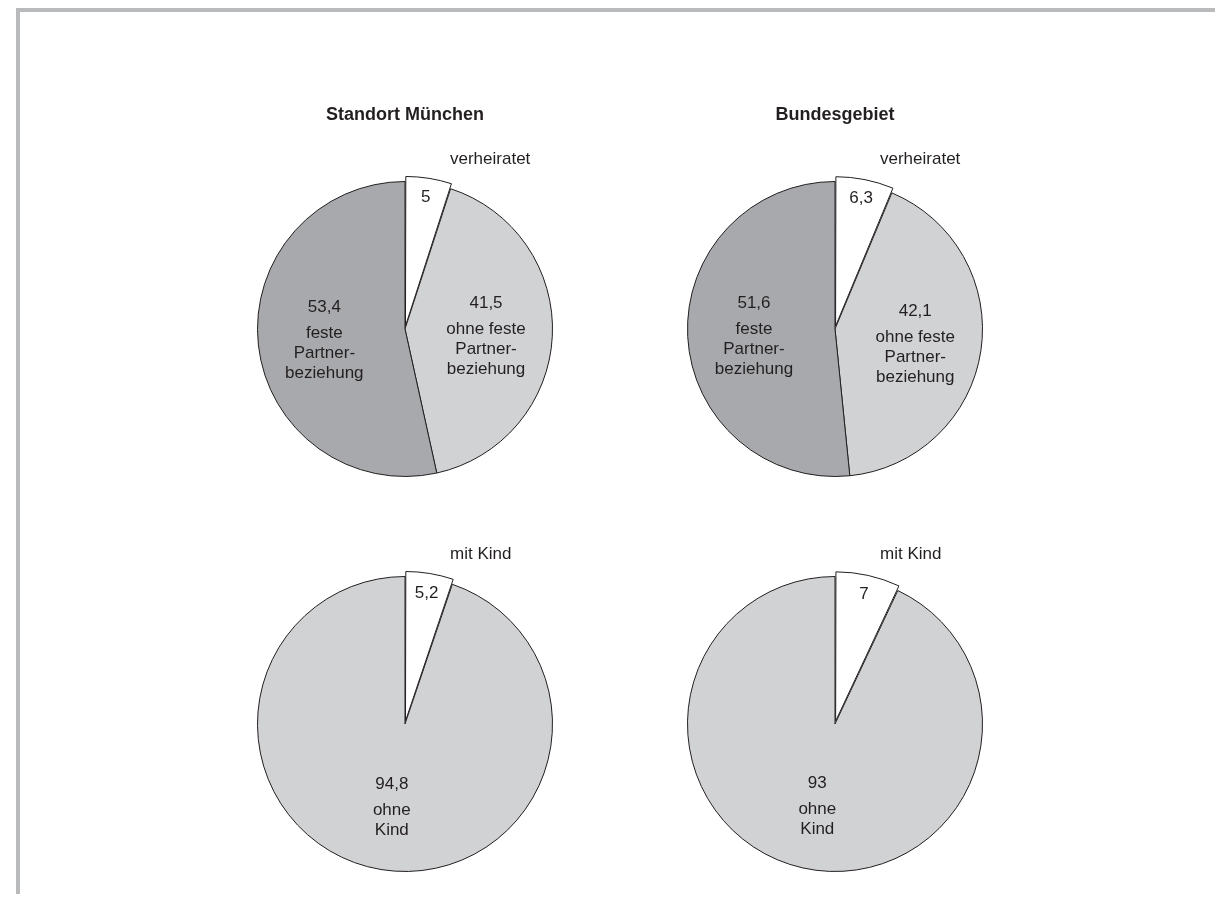  What do you see at coordinates (426, 197) in the screenshot?
I see `data-label: 5` at bounding box center [426, 197].